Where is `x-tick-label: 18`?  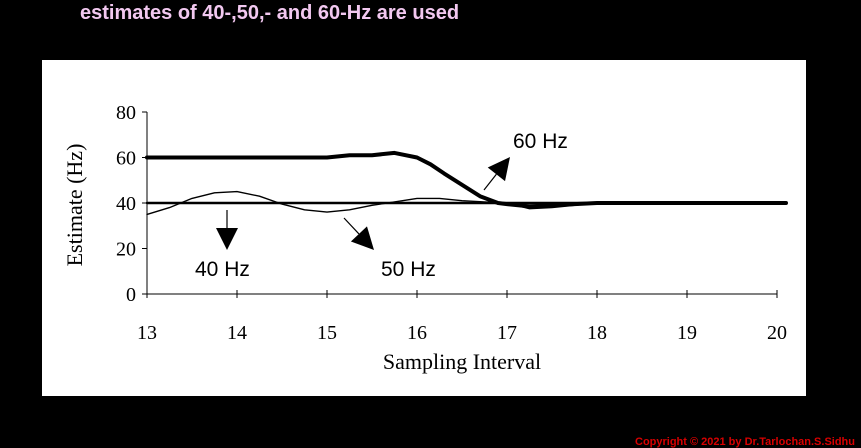 x-tick-label: 18 is located at coordinates (597, 333).